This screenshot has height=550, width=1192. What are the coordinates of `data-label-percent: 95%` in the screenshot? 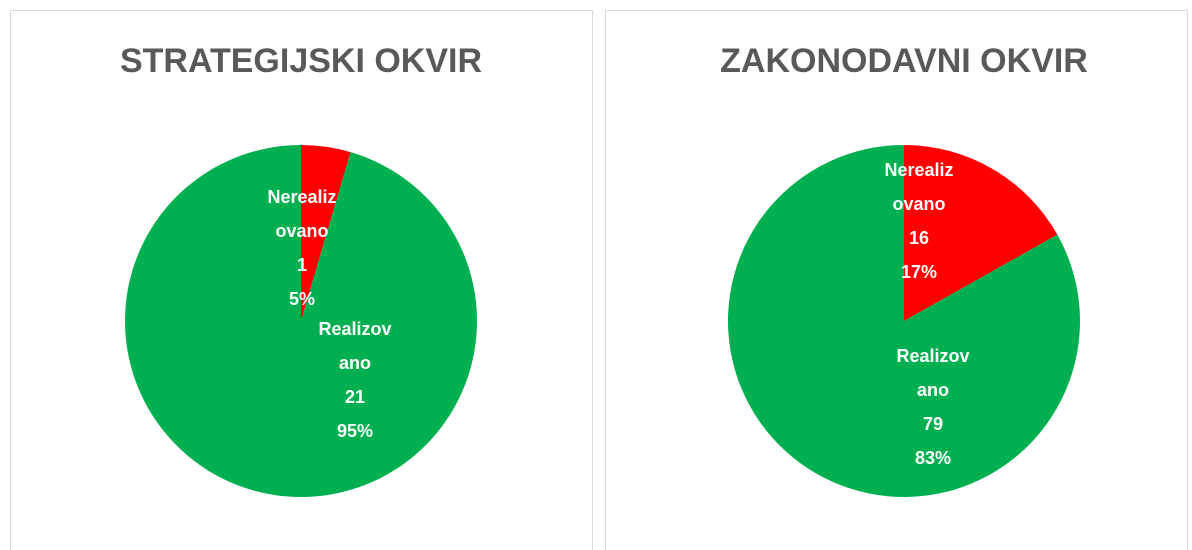 It's located at (355, 431).